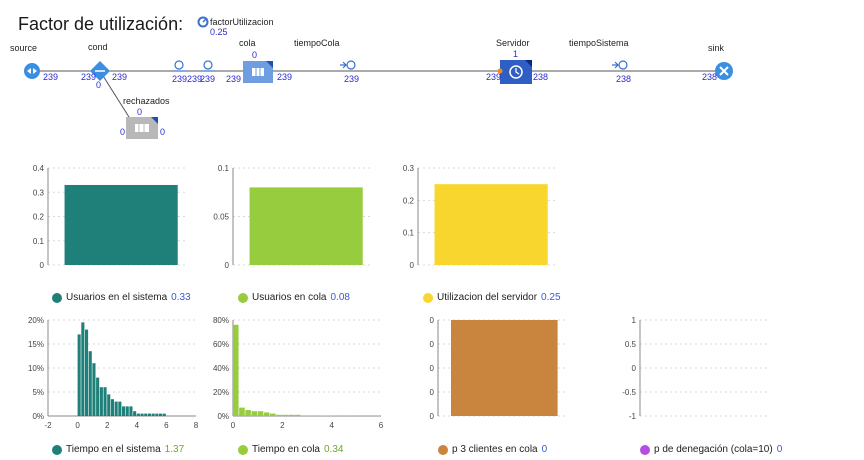  Describe the element at coordinates (409, 233) in the screenshot. I see `chart2-ytick-label: 0.1` at that location.